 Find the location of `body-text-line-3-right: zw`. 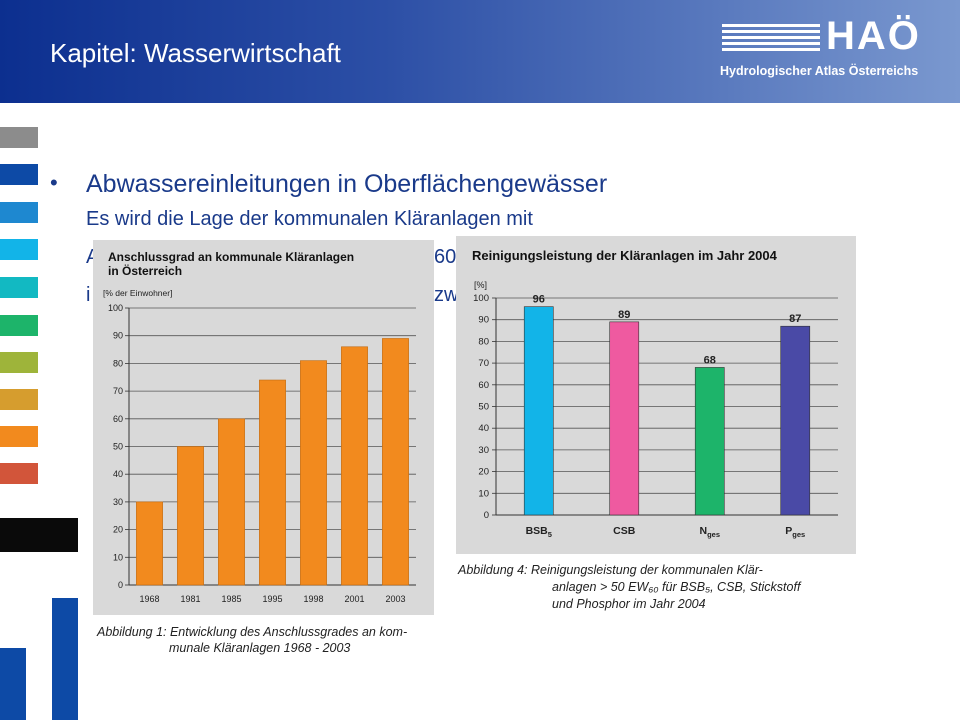

body-text-line-3-right: zw is located at coordinates (446, 295).